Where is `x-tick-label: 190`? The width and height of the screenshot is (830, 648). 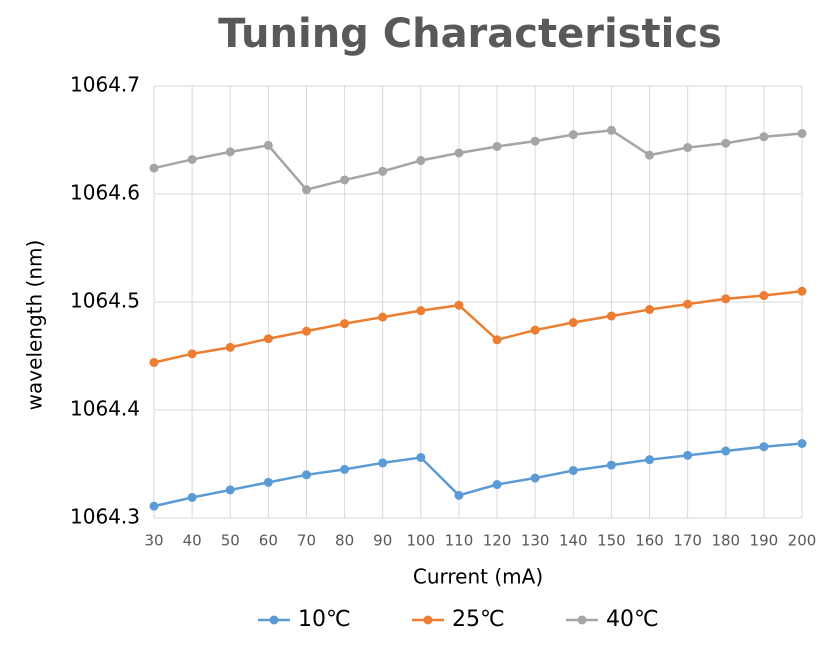 x-tick-label: 190 is located at coordinates (764, 541).